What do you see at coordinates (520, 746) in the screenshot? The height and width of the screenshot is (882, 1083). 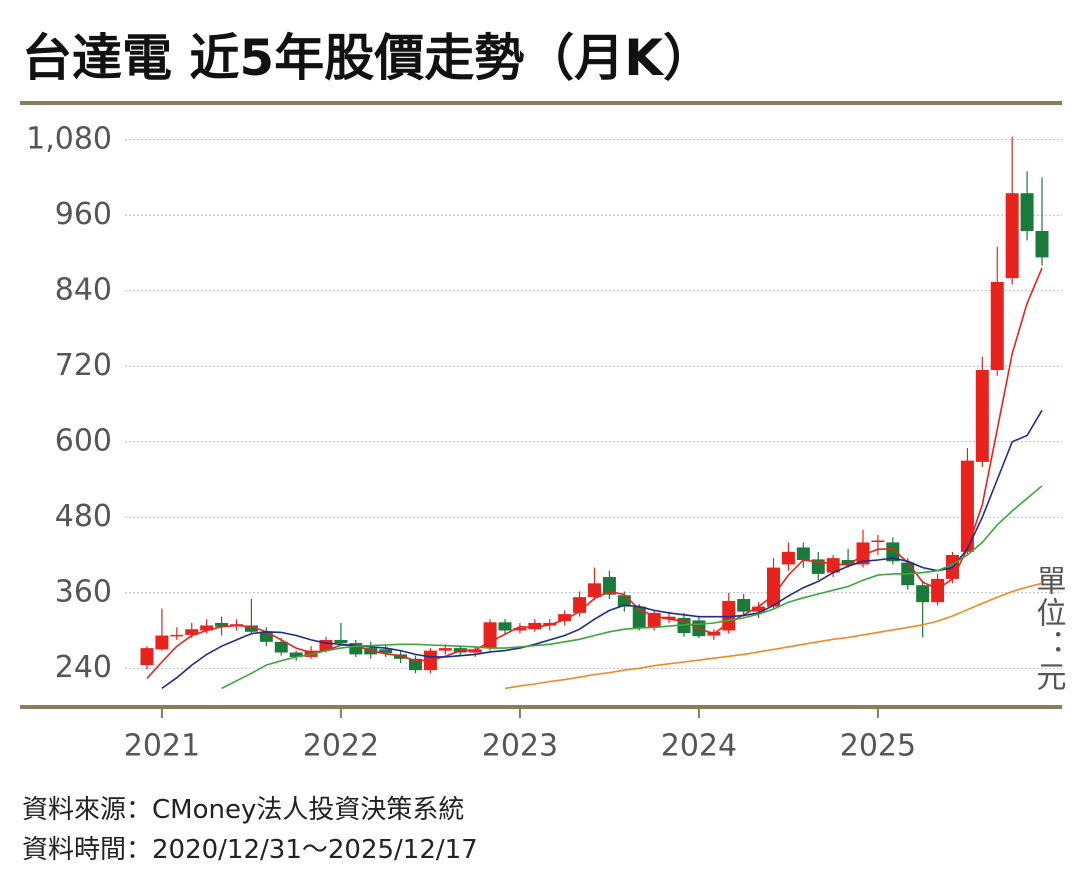 I see `x-tick-label: 2023` at bounding box center [520, 746].